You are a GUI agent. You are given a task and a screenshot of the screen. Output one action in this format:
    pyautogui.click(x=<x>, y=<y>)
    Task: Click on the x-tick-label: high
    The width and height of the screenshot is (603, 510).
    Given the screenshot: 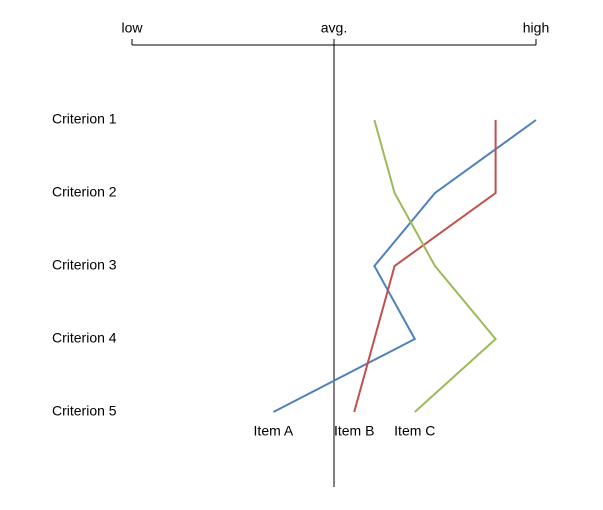 What is the action you would take?
    pyautogui.click(x=536, y=28)
    